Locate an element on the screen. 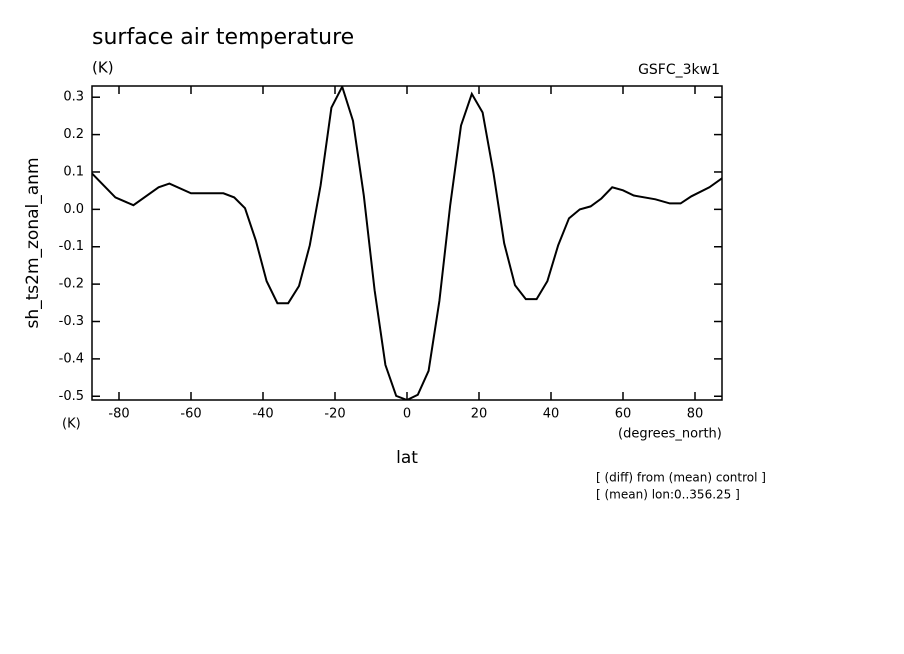 This screenshot has height=654, width=904. y-tick-label: 0.1 is located at coordinates (73, 171).